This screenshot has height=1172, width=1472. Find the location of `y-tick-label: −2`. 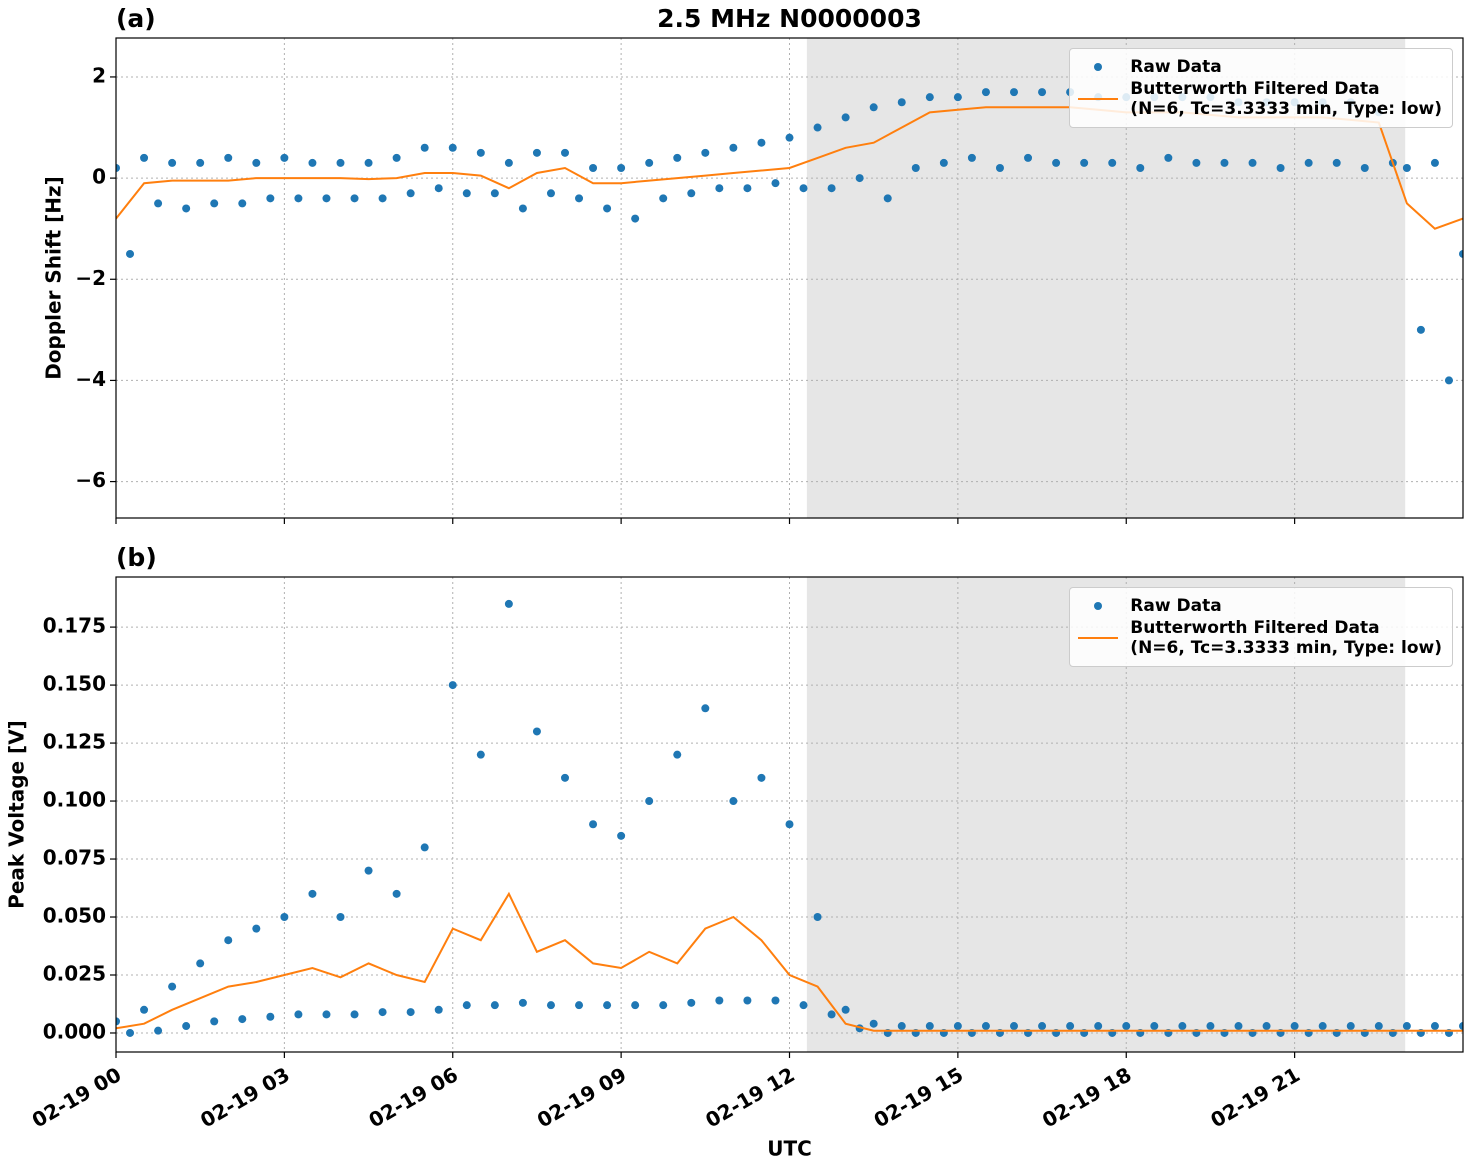

y-tick-label: −2 is located at coordinates (90, 278).